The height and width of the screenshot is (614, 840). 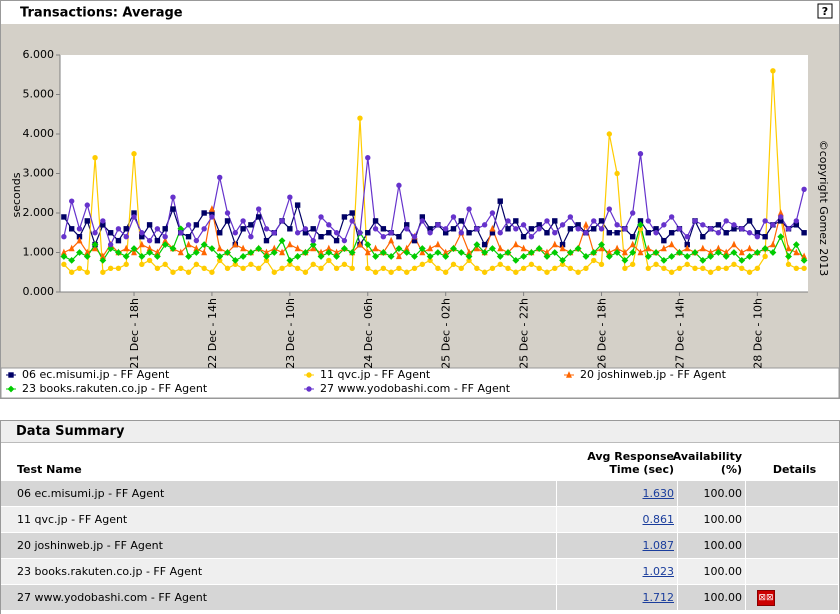 I want to click on help-button, so click(x=825, y=11).